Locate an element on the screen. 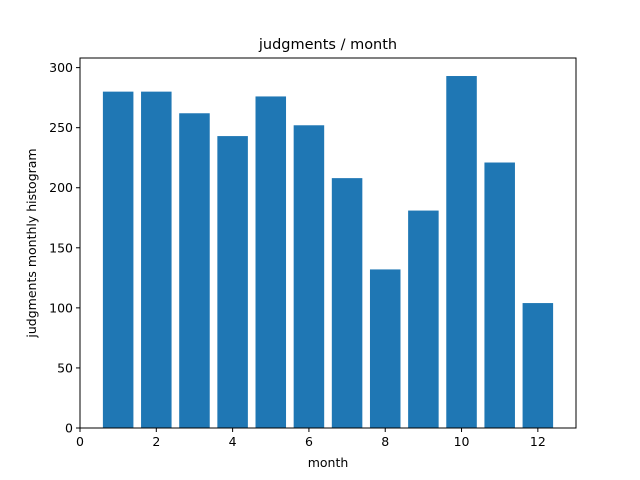 Image resolution: width=640 pixels, height=480 pixels. x-tick-label: 4 is located at coordinates (233, 441).